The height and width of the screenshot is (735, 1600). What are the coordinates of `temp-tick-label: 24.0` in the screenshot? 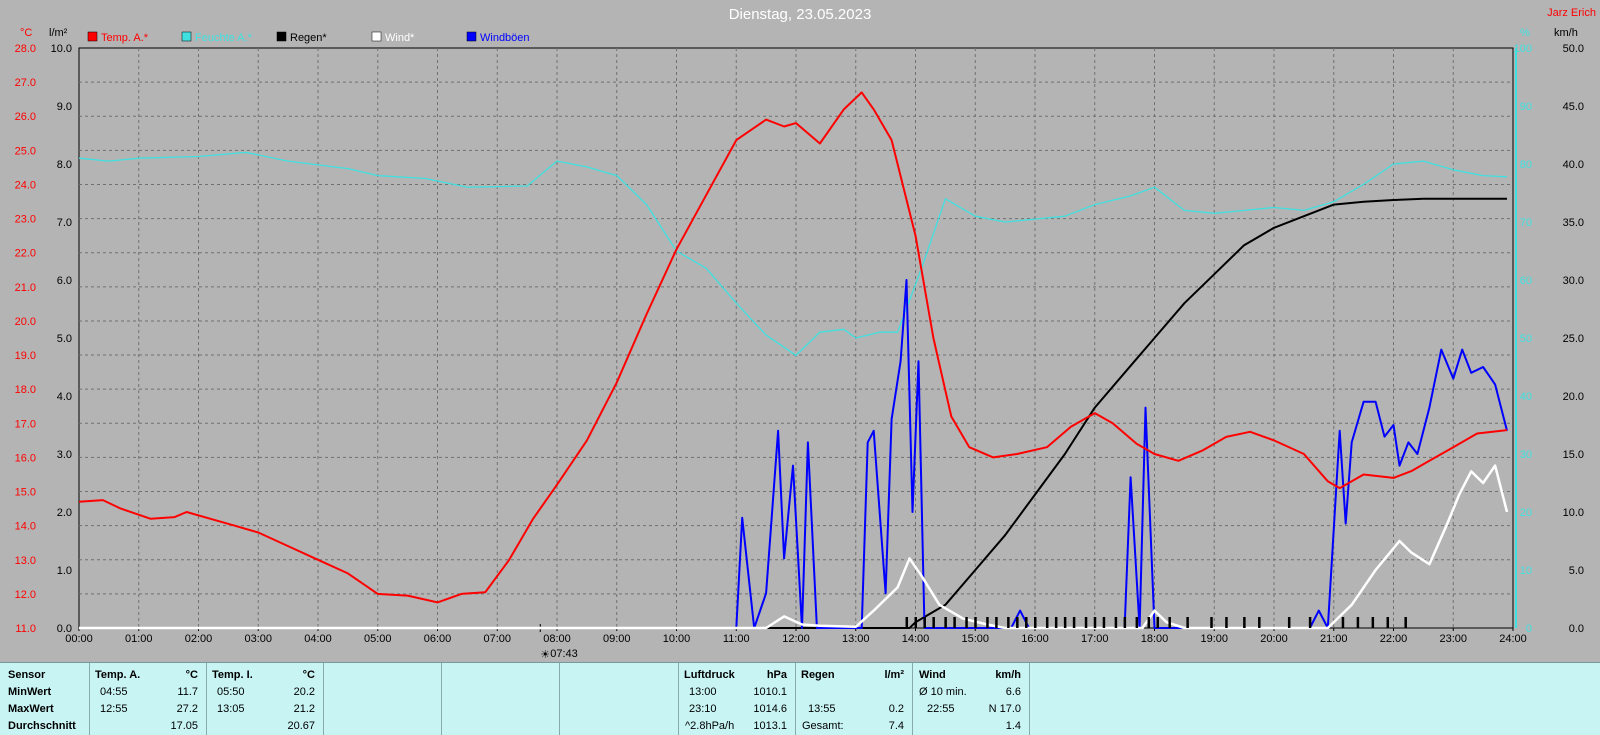 It's located at (25, 185).